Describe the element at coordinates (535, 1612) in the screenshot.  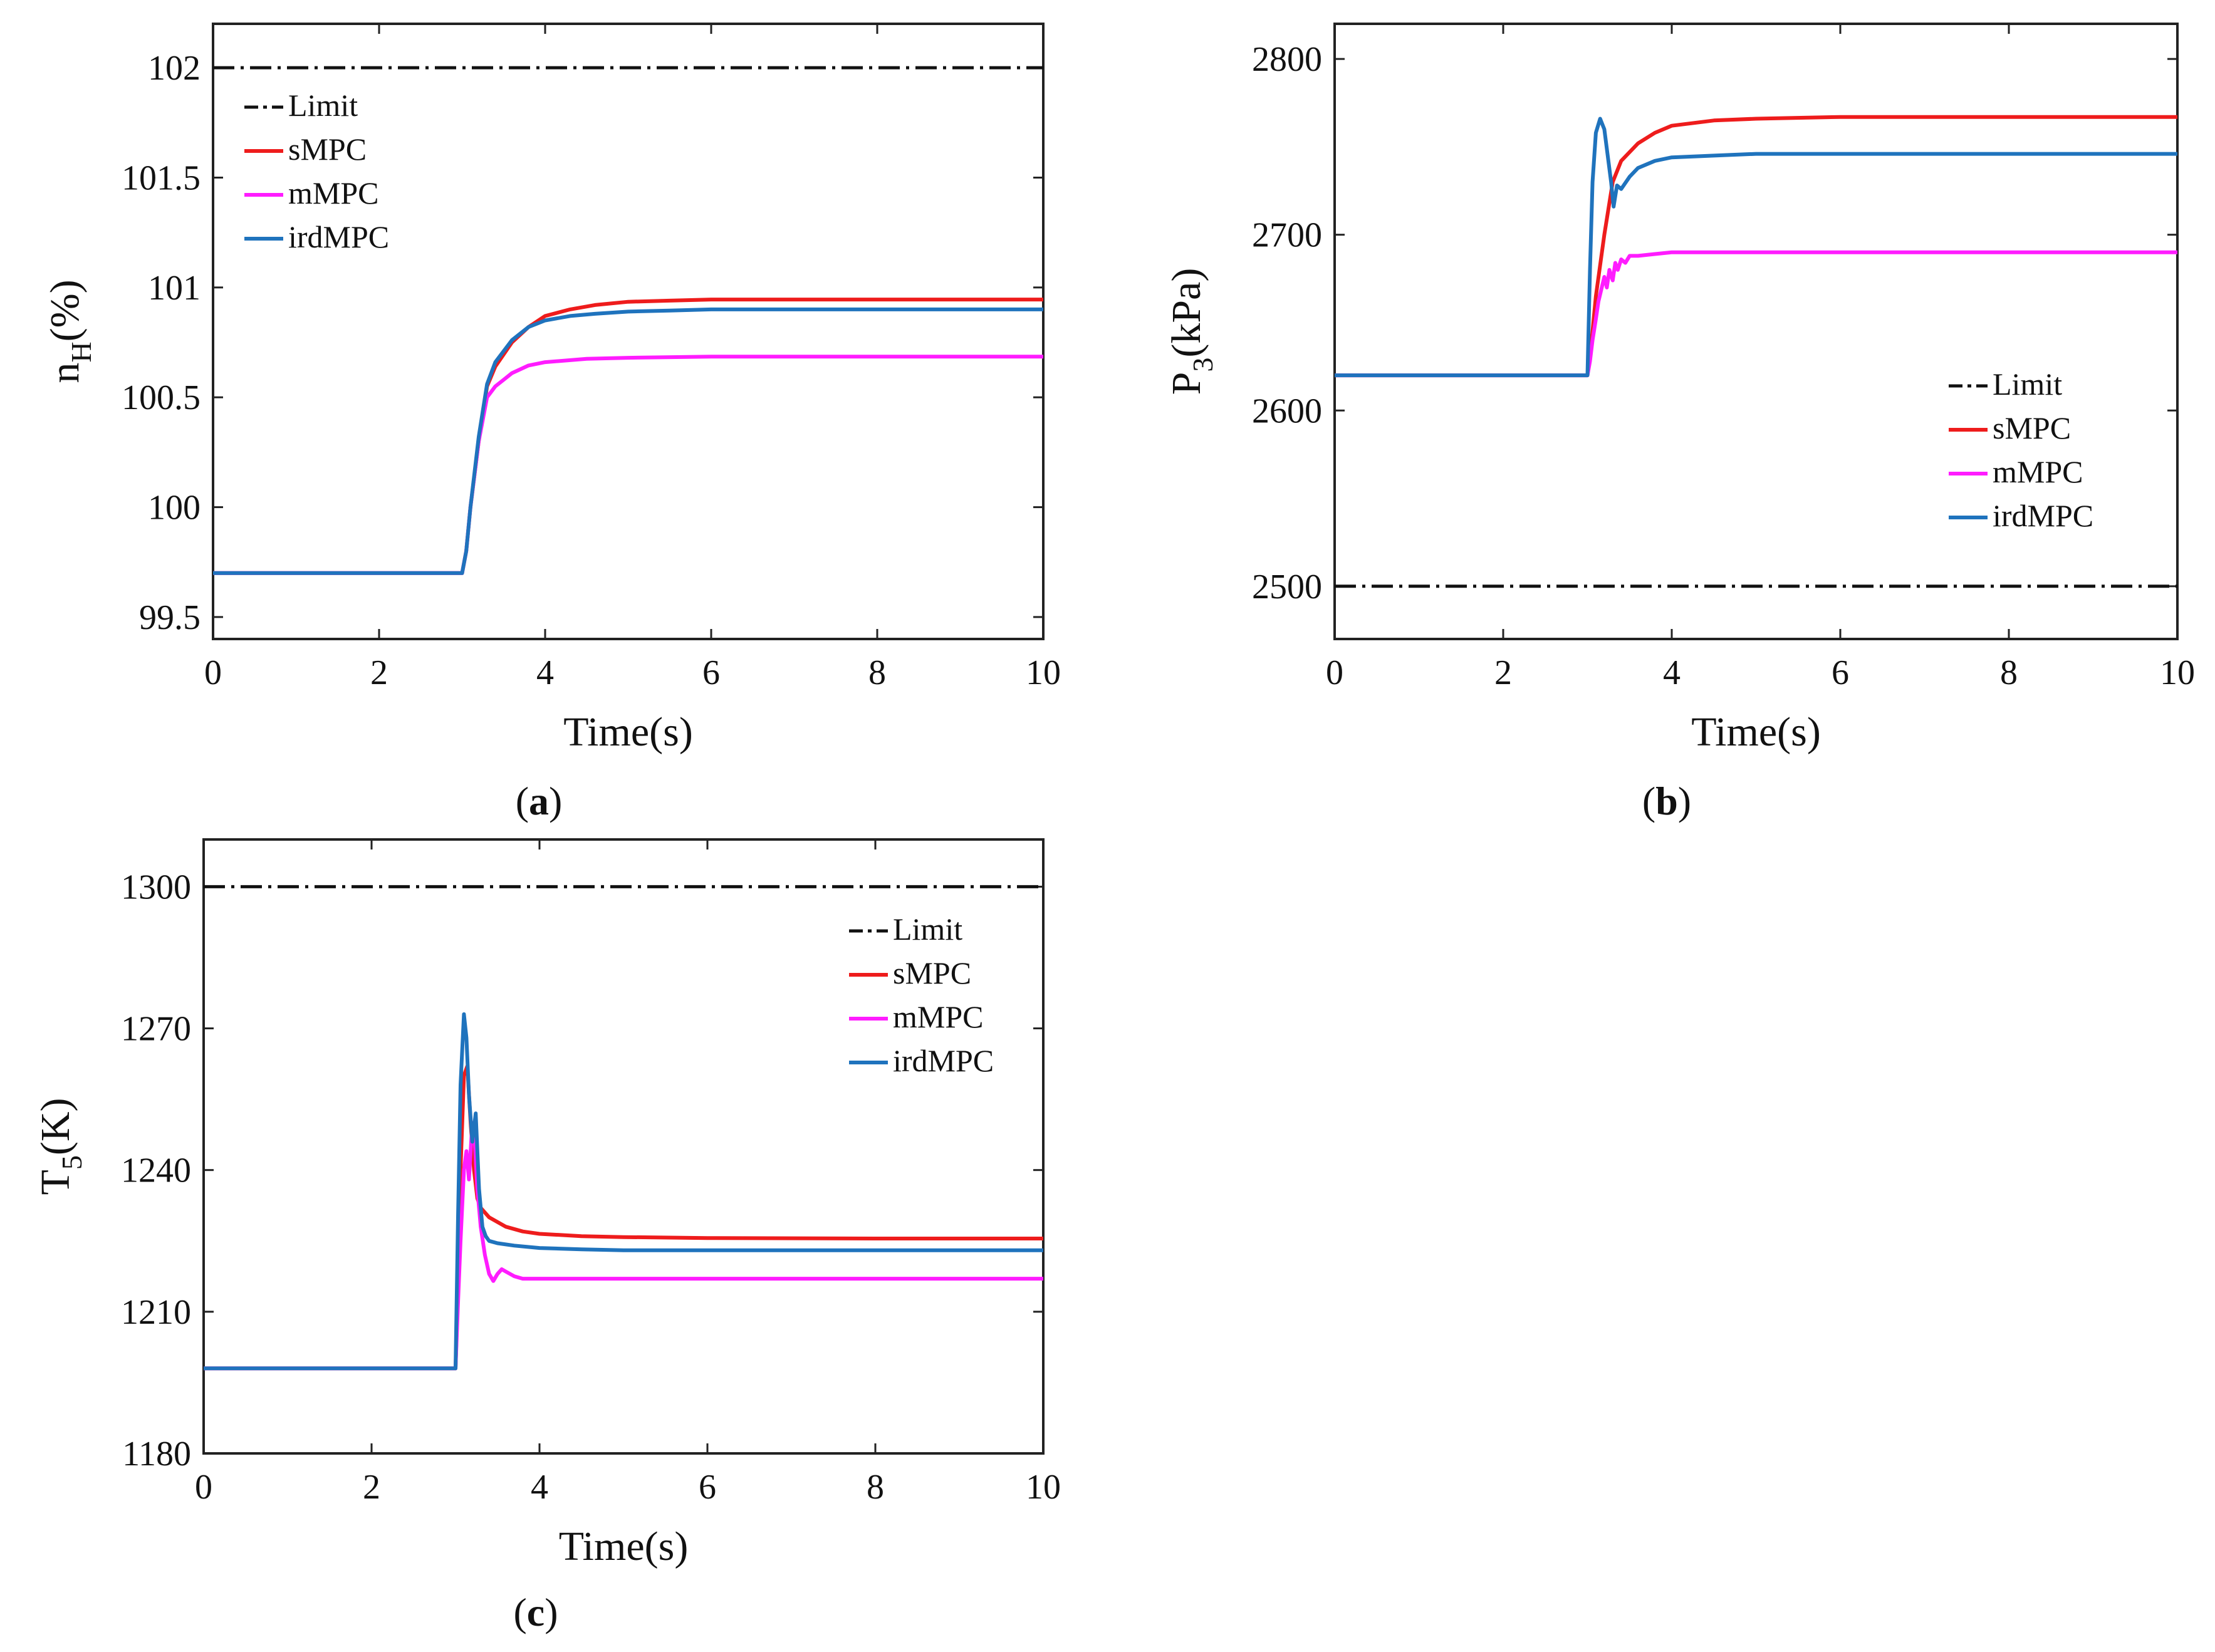
I see `subfigure-caption: (c)` at that location.